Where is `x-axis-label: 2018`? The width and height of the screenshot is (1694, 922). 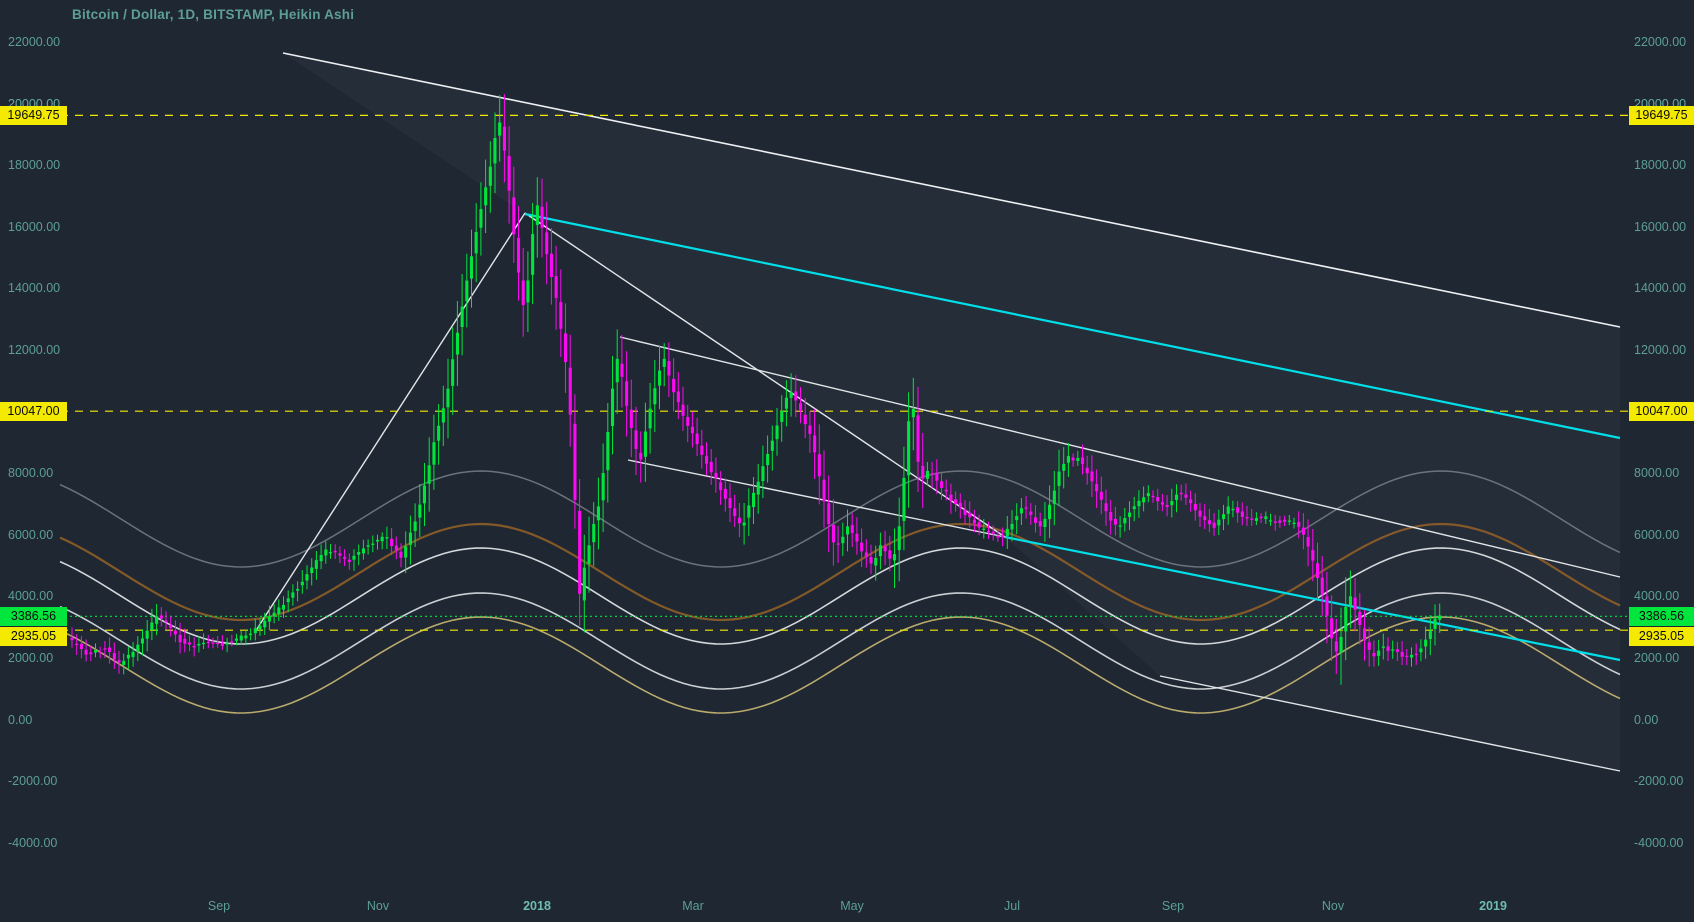 x-axis-label: 2018 is located at coordinates (537, 906).